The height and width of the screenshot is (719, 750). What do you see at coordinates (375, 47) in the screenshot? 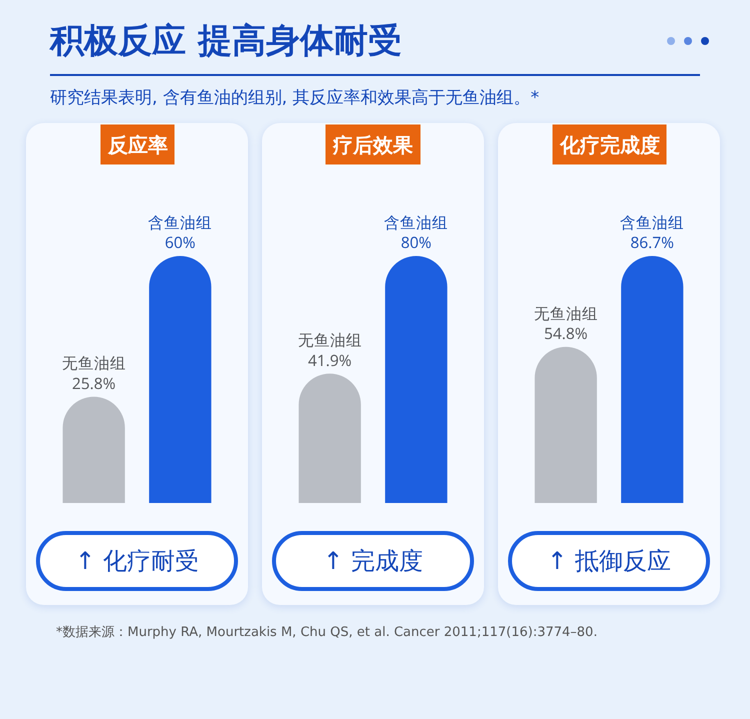
I see `text: 积极反应 提高身体耐受` at bounding box center [375, 47].